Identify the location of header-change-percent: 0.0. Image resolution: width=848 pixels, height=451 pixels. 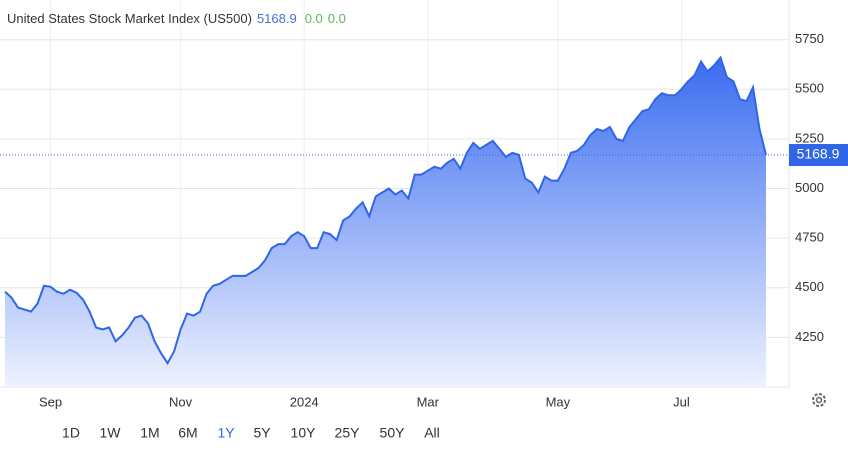
(337, 18).